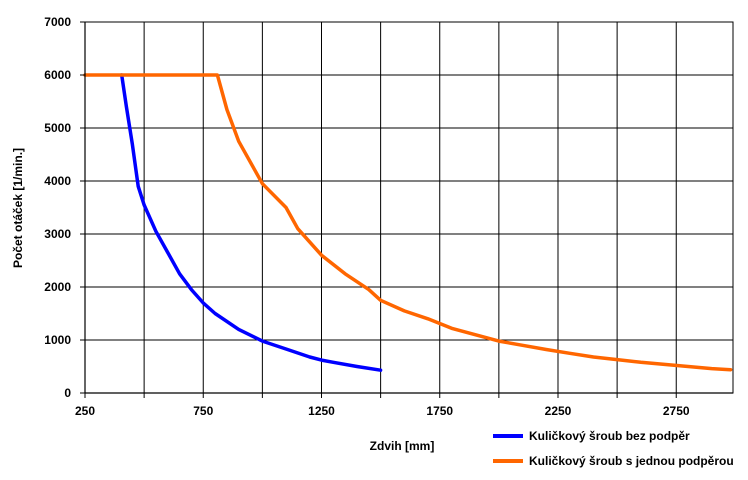 Image resolution: width=748 pixels, height=480 pixels. What do you see at coordinates (85, 411) in the screenshot?
I see `x-tick-label: 250` at bounding box center [85, 411].